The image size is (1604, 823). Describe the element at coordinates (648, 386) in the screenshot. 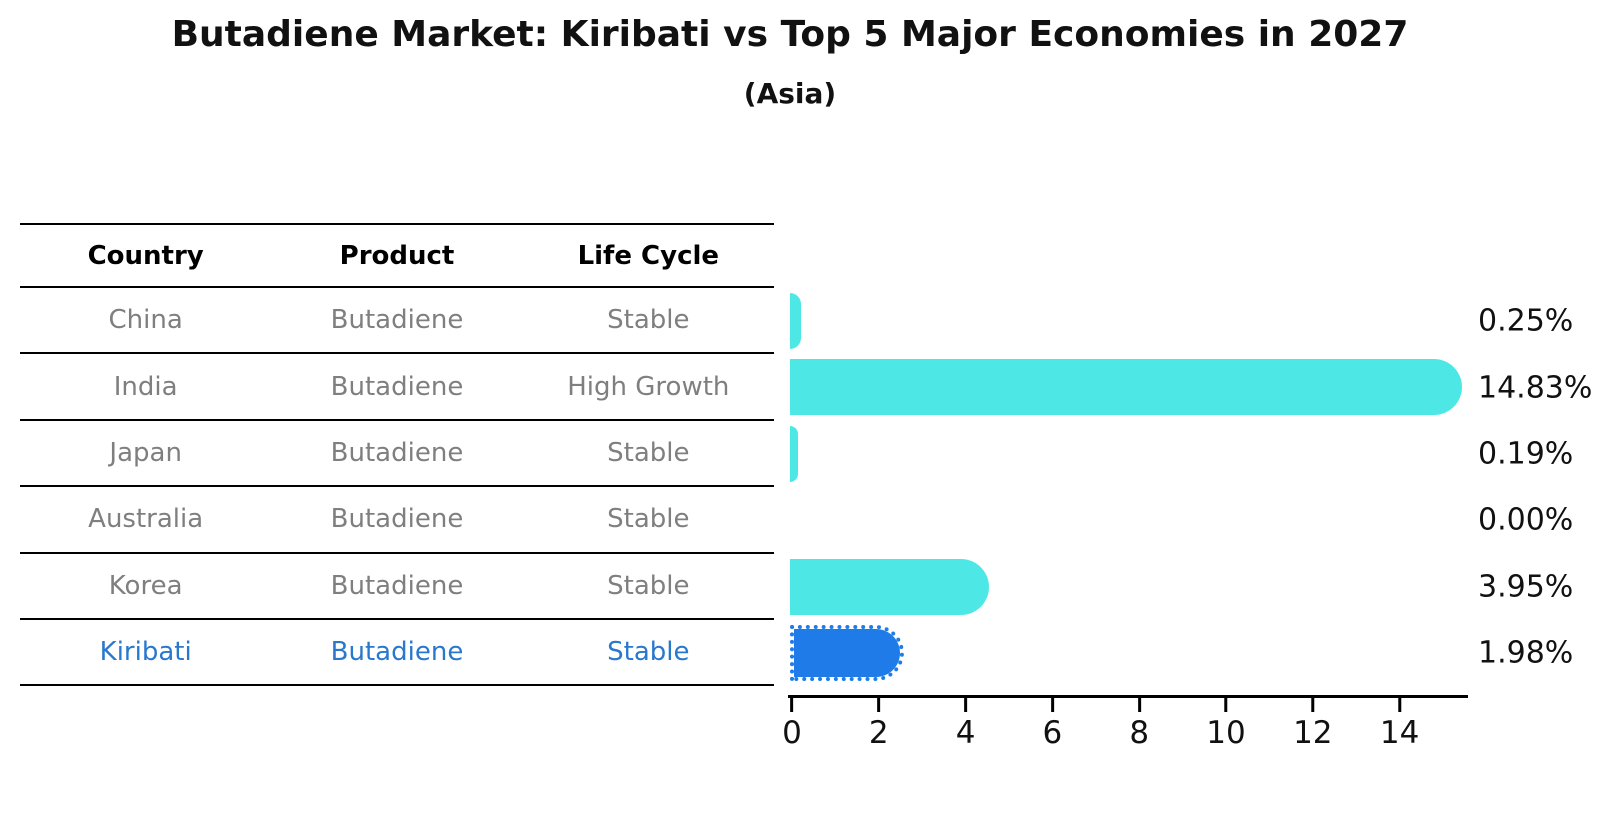

I see `lifecycle-cell: High Growth` at that location.